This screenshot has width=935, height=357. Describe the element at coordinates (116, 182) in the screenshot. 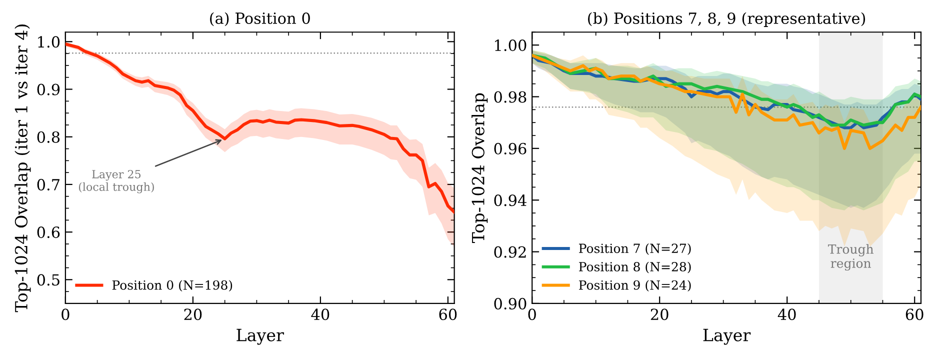

I see `annotation: Layer 25 (local trough)` at that location.